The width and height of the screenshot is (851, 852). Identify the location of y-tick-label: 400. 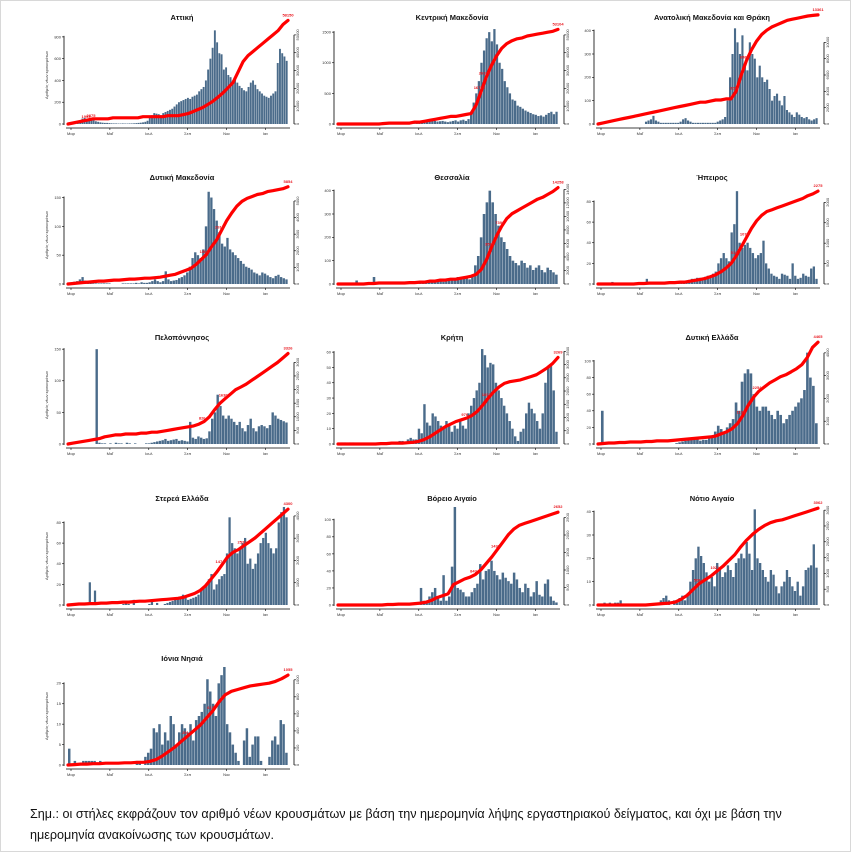
(327, 190).